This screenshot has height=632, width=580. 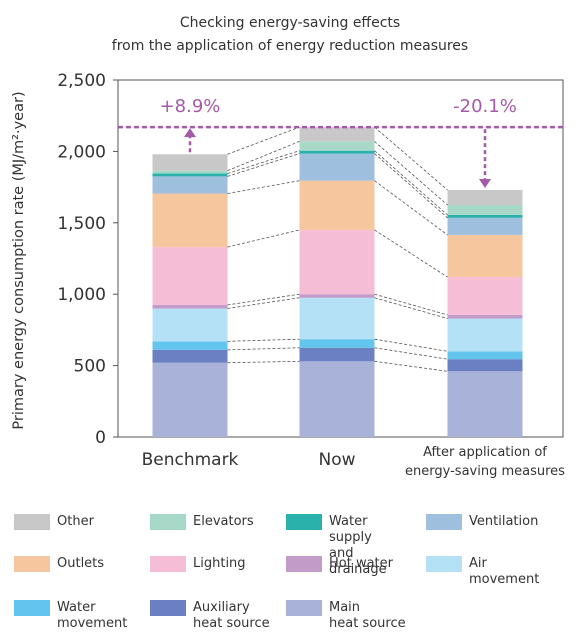 What do you see at coordinates (504, 521) in the screenshot?
I see `legend-label: Ventilation` at bounding box center [504, 521].